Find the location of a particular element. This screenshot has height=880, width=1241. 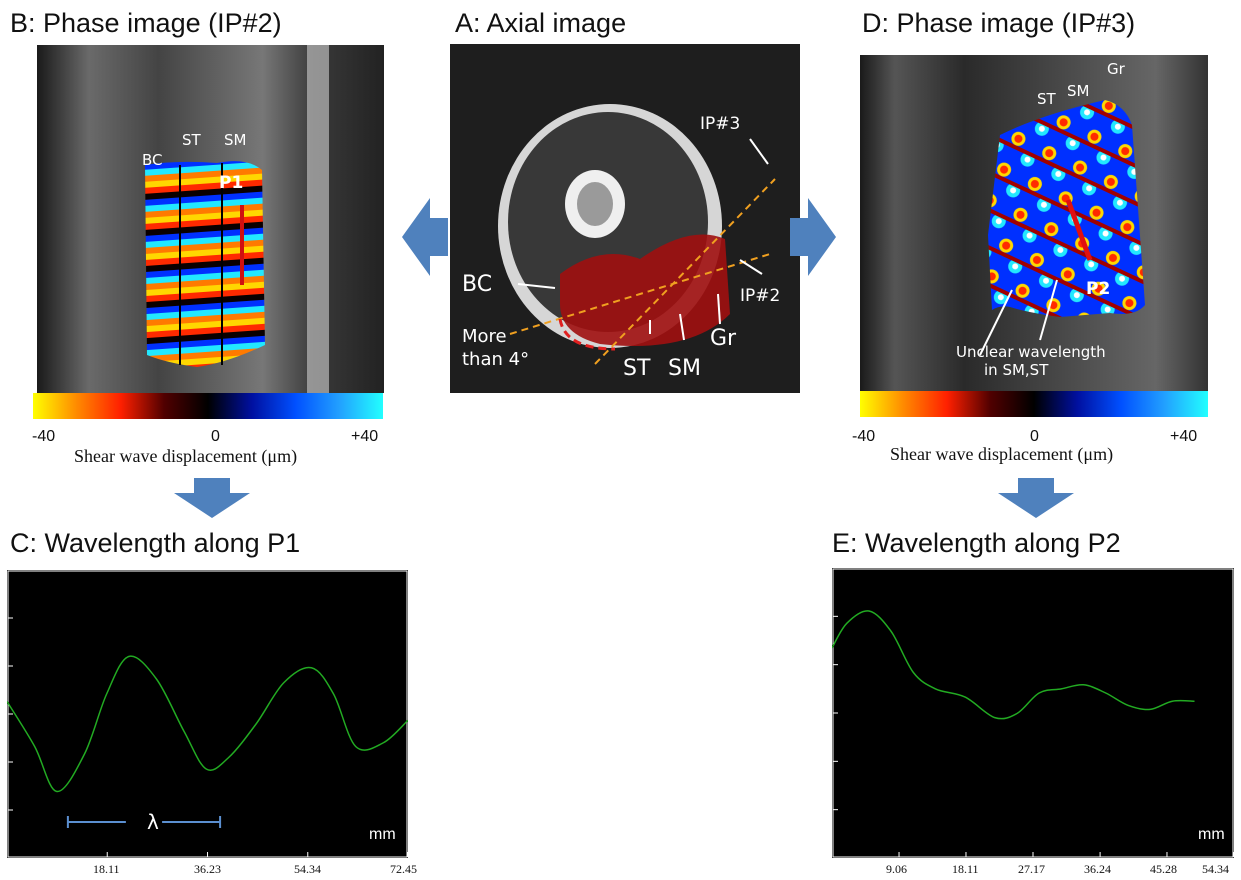

plot-c-xticks: 18.11 36.23 54.34 72.45 is located at coordinates (212, 871).